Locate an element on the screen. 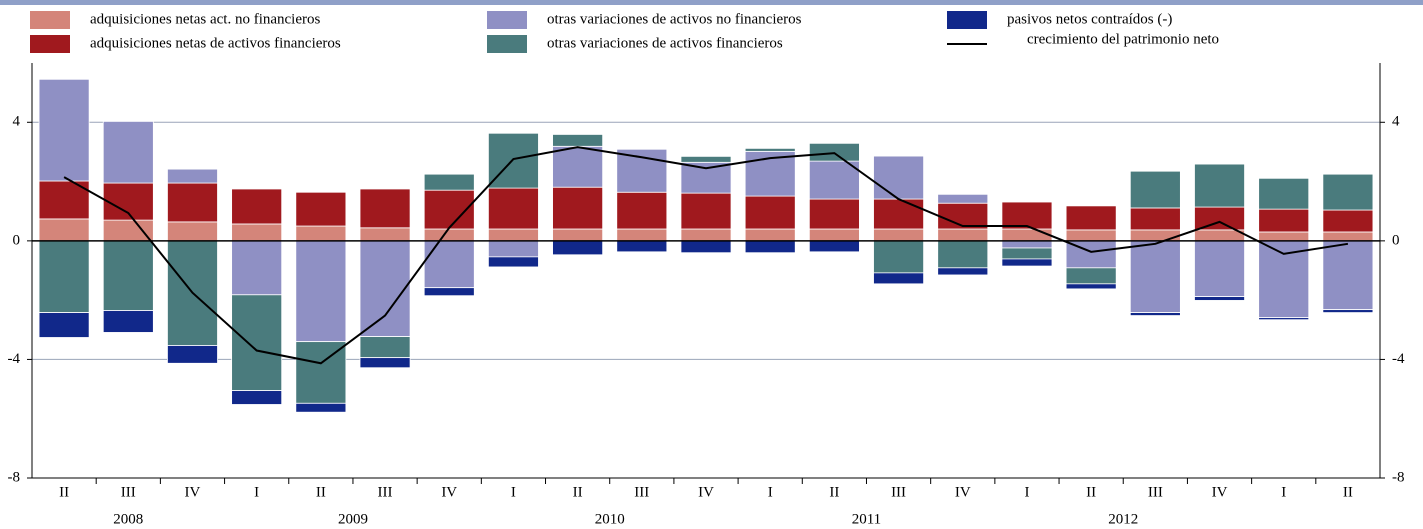 The height and width of the screenshot is (529, 1423). y2-tick-label: -8 is located at coordinates (1398, 477).